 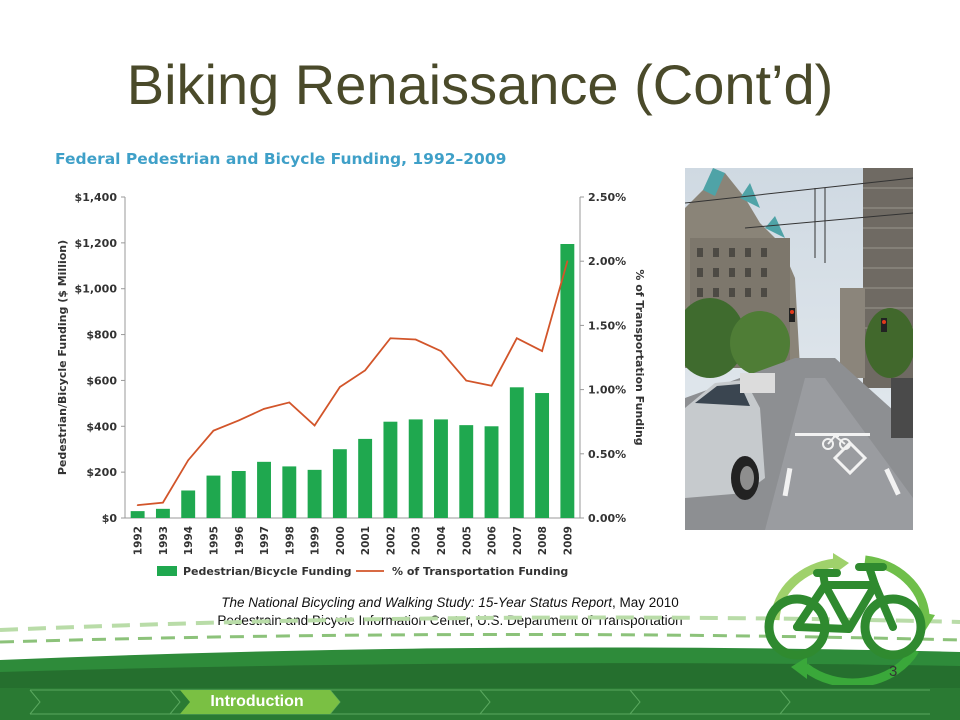 I want to click on y-tick-label-right: 0.50%, so click(x=607, y=454).